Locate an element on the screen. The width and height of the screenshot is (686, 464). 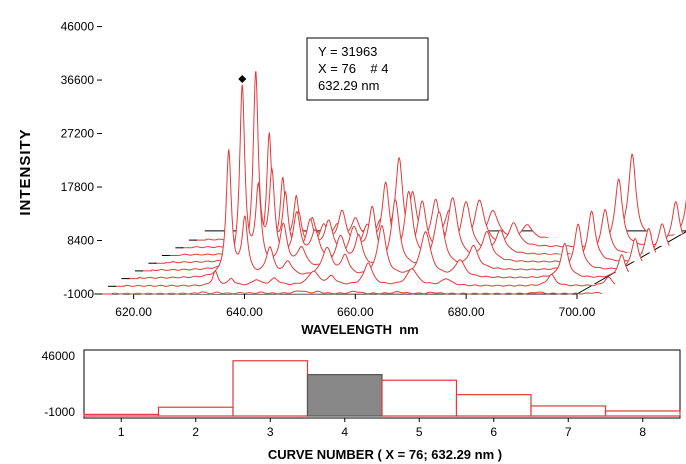
x-axis-ticks: 620.00 640.00 660.00 680.00 700.00 is located at coordinates (355, 306).